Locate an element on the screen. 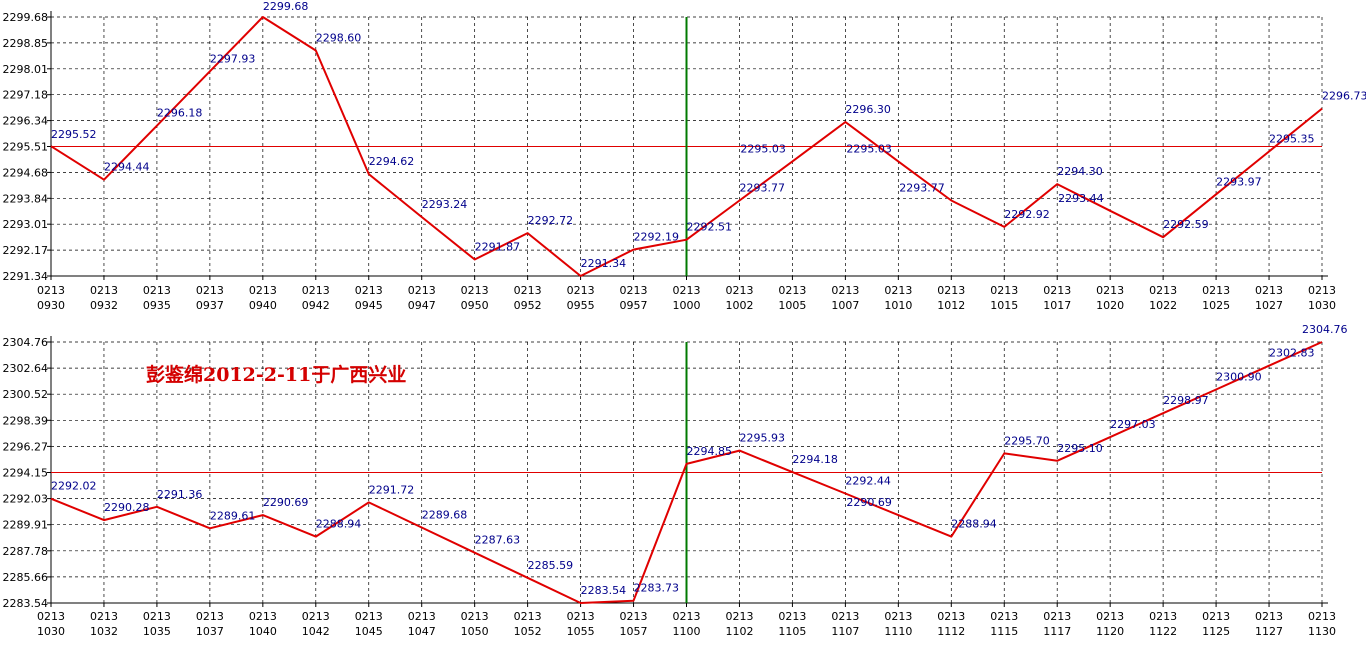 The height and width of the screenshot is (654, 1366). x-tick-label-time: 1000 is located at coordinates (687, 305).